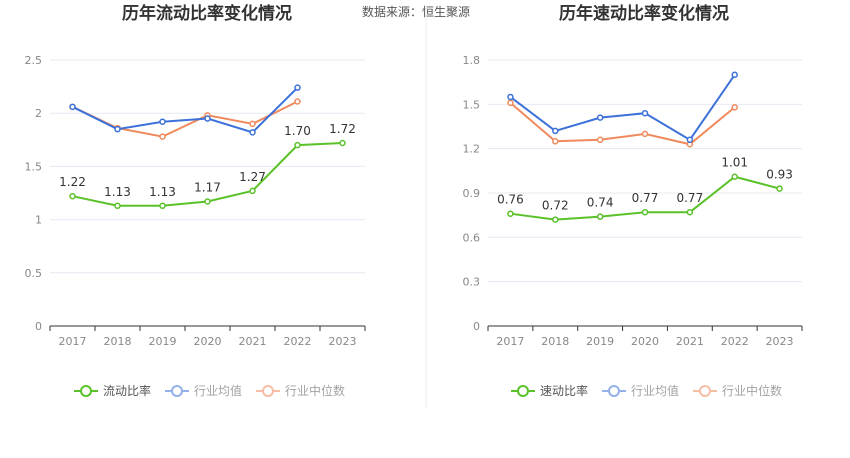  I want to click on data-label: 1.72, so click(342, 129).